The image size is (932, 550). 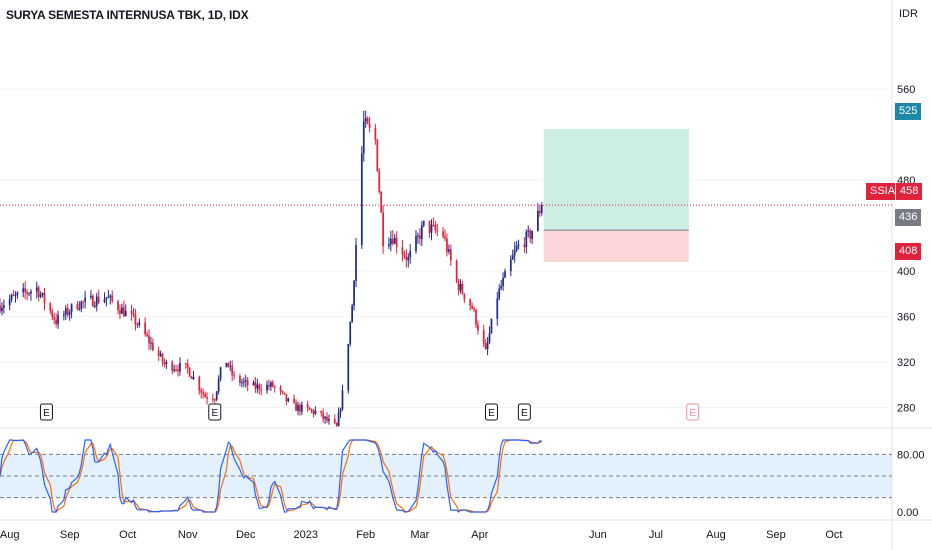 What do you see at coordinates (906, 363) in the screenshot?
I see `price-tick-label: 320` at bounding box center [906, 363].